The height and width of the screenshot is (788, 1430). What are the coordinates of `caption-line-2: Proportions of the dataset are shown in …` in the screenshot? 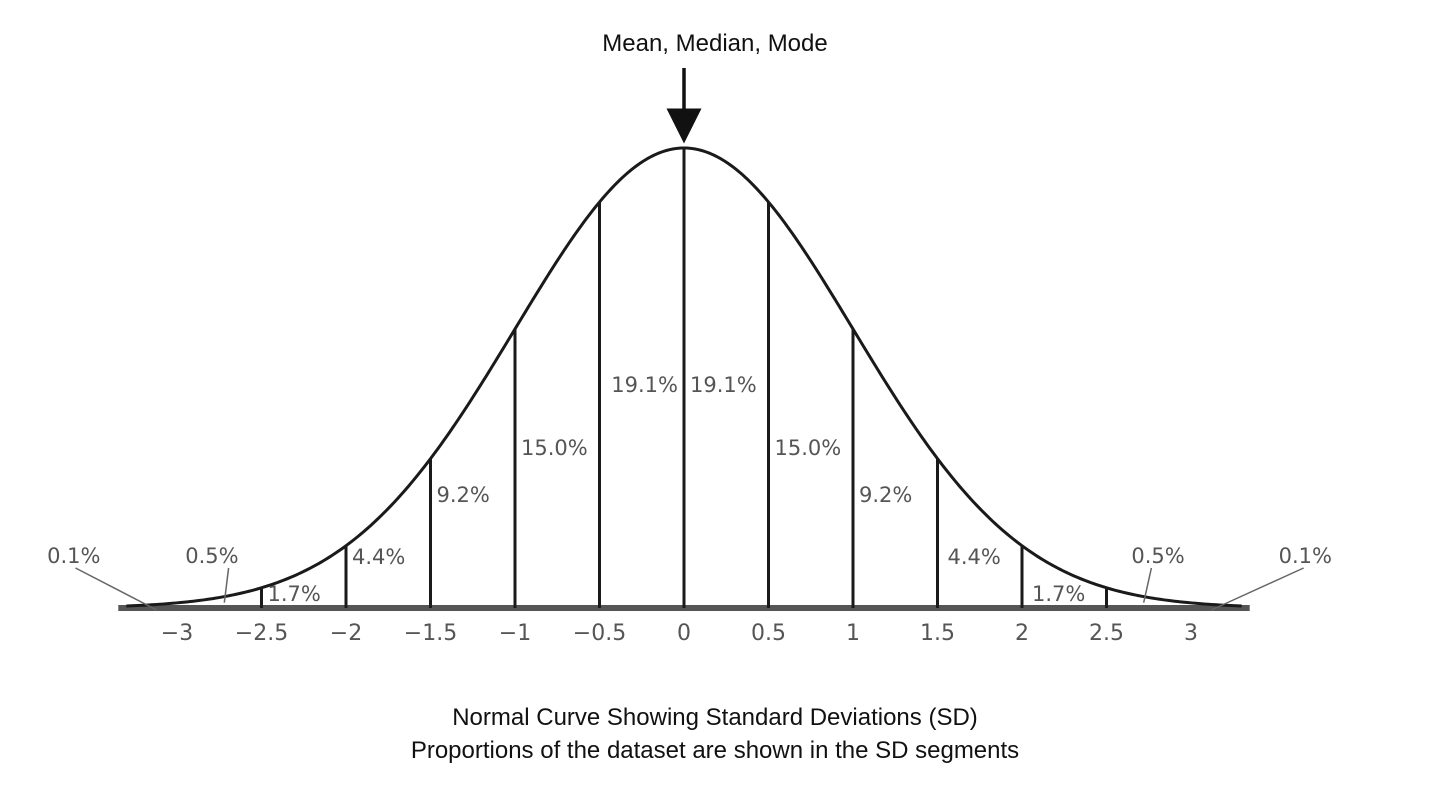 It's located at (715, 750).